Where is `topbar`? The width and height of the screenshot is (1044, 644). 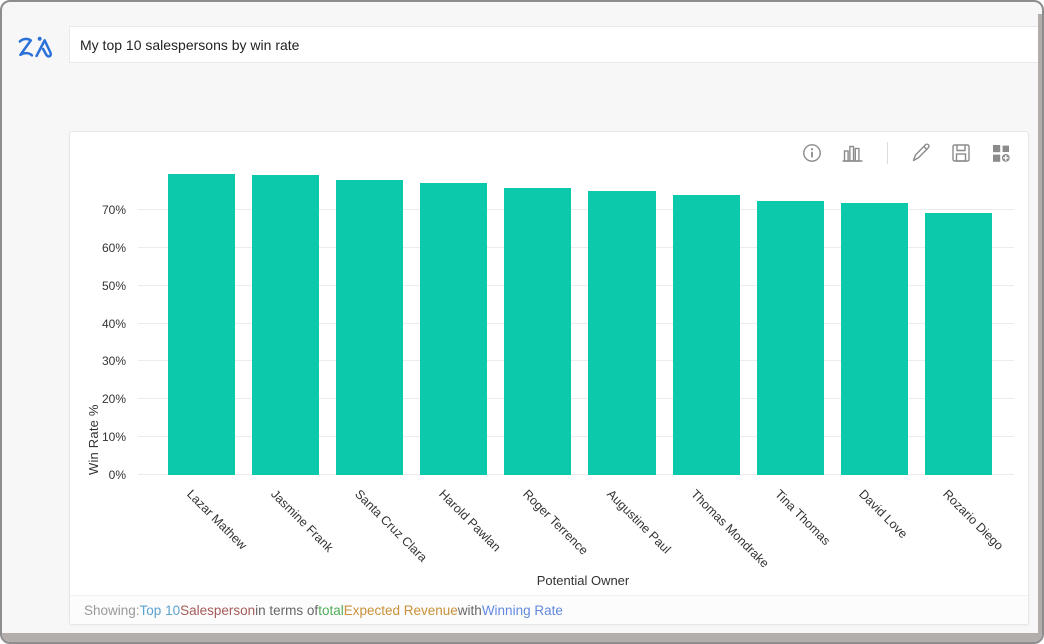 topbar is located at coordinates (522, 32).